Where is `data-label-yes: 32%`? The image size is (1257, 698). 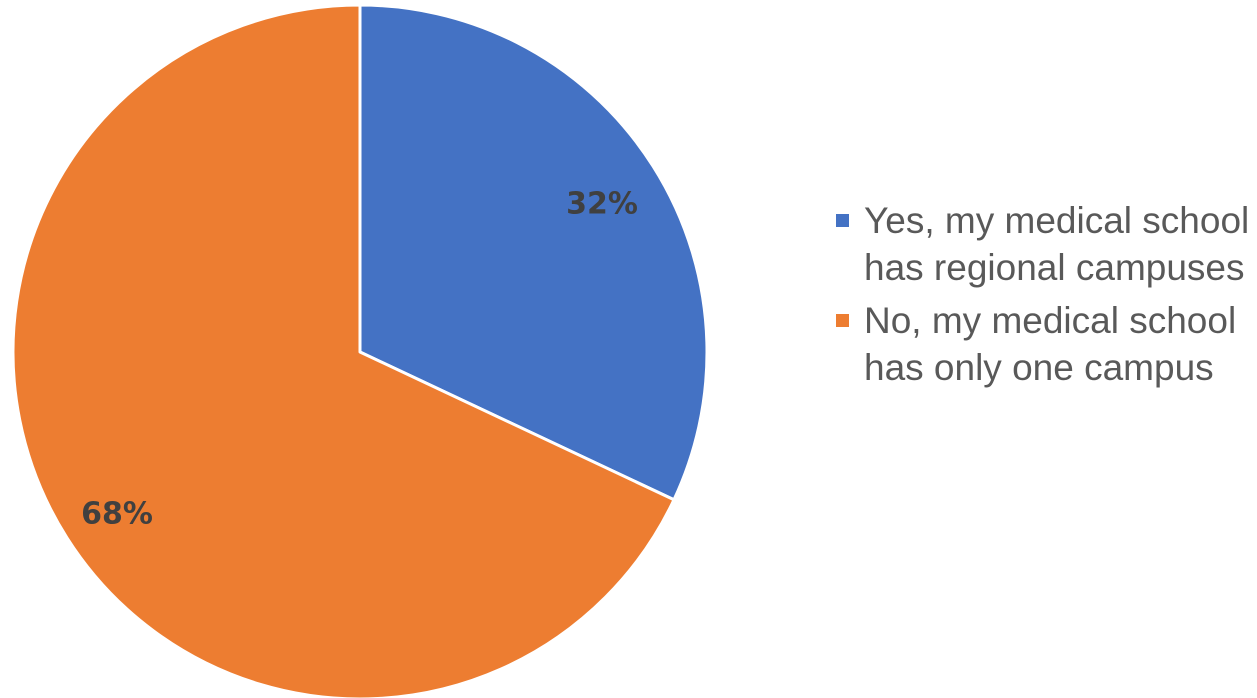
data-label-yes: 32% is located at coordinates (602, 204).